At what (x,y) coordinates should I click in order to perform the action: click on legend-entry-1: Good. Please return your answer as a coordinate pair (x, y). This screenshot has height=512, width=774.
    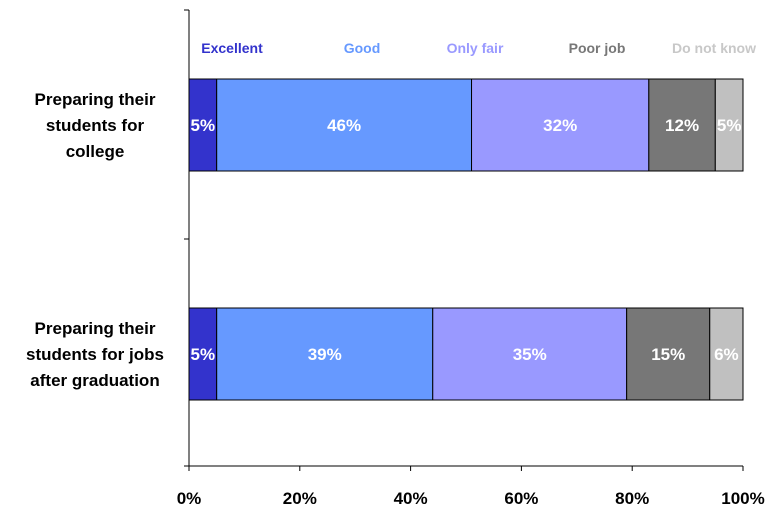
    Looking at the image, I should click on (362, 48).